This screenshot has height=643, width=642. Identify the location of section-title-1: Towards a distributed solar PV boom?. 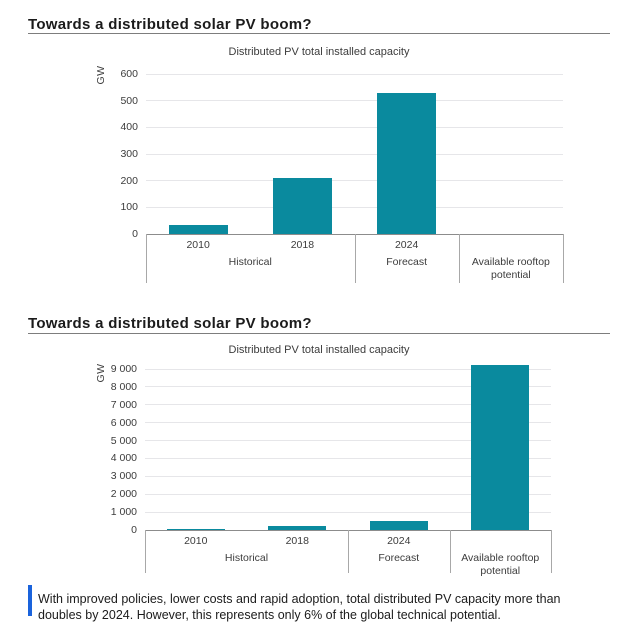
(170, 25).